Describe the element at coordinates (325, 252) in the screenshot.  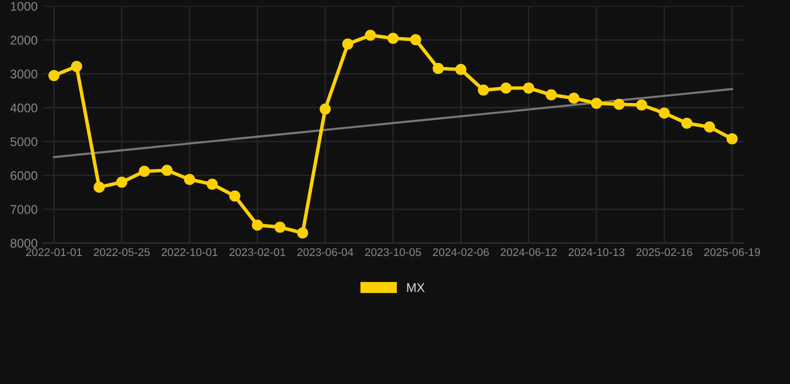
I see `x-tick-label: 2023-06-04` at that location.